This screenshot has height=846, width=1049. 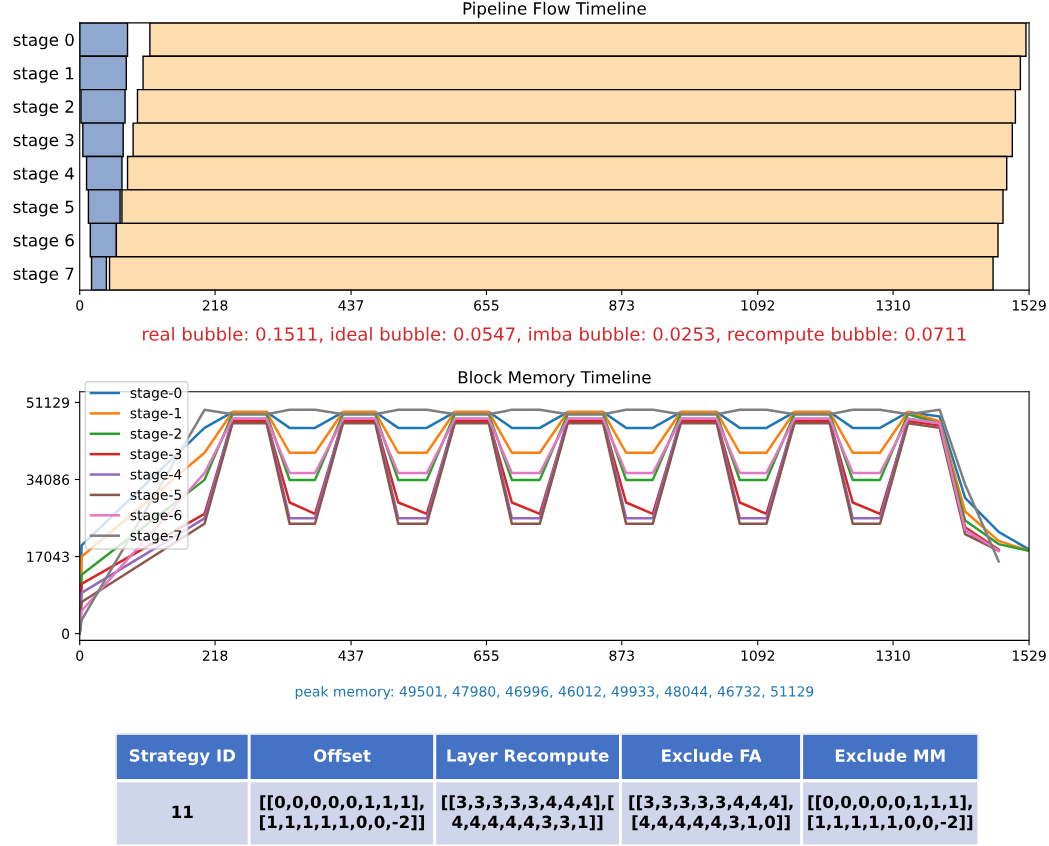 I want to click on legend-label: stage-5, so click(x=156, y=496).